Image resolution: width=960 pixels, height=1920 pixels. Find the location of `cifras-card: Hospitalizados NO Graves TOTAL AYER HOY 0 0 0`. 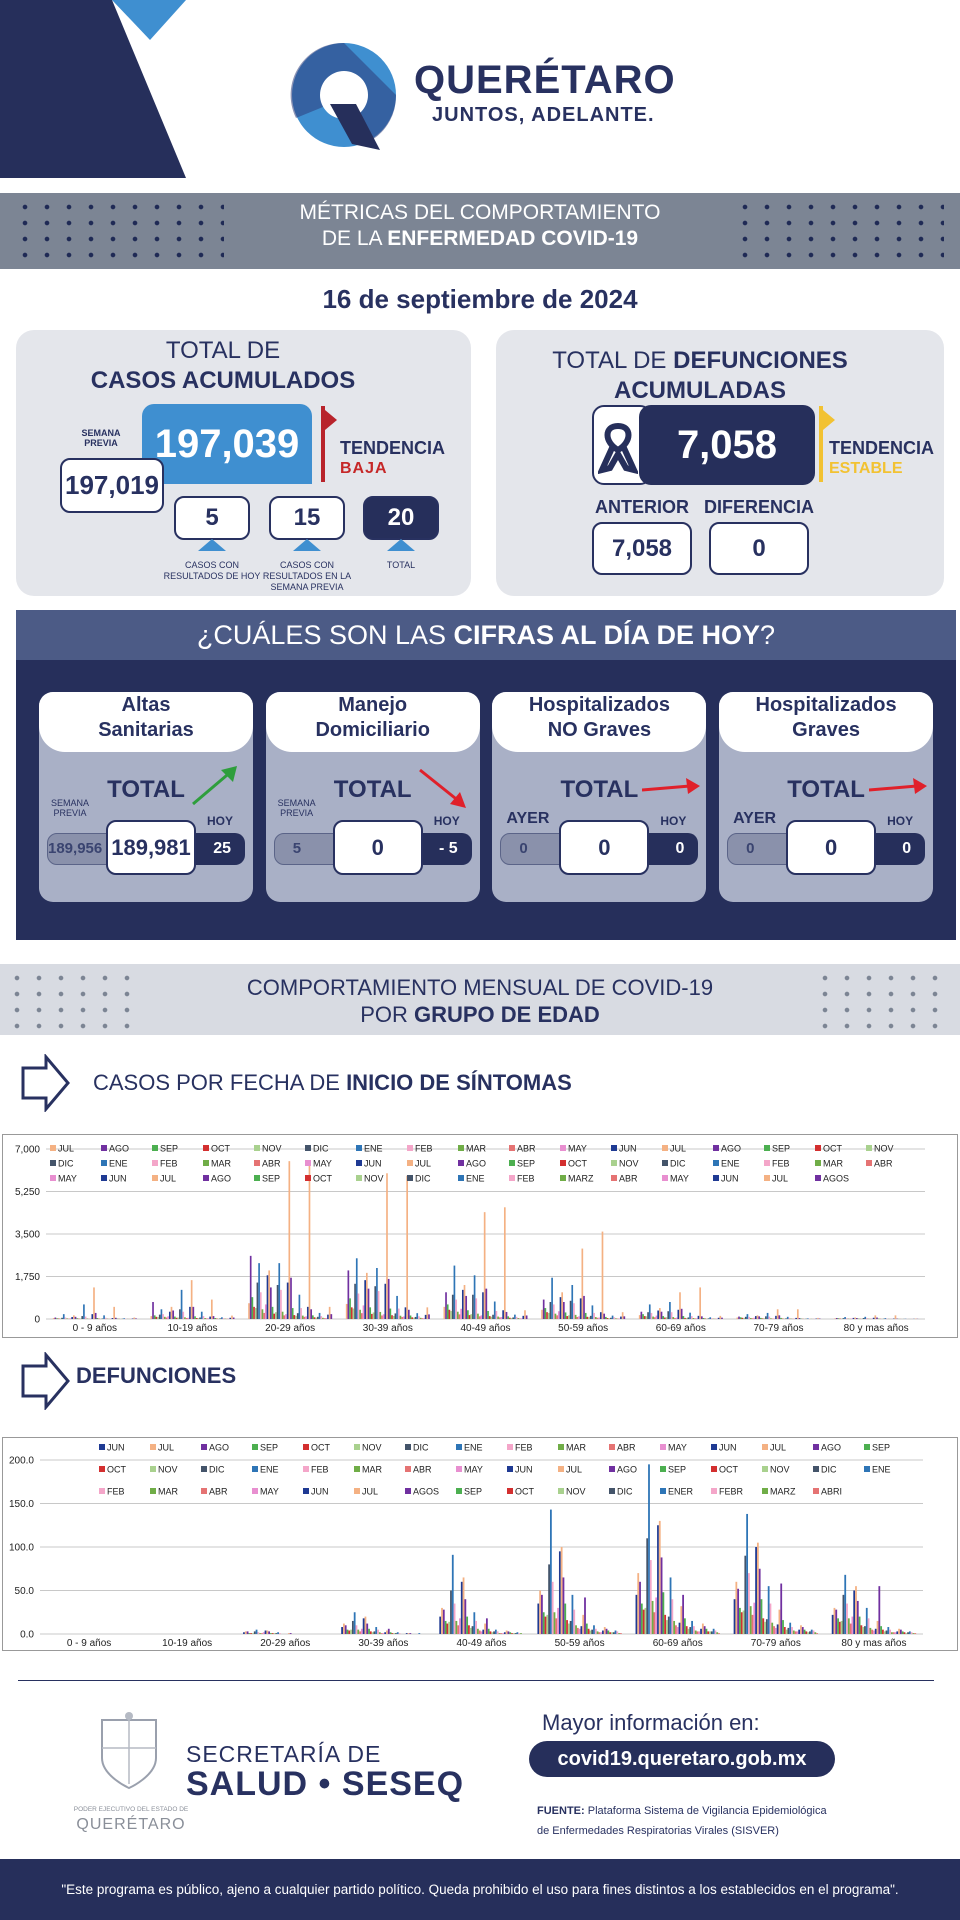

cifras-card: Hospitalizados NO Graves TOTAL AYER HOY 0 0 0 is located at coordinates (599, 797).